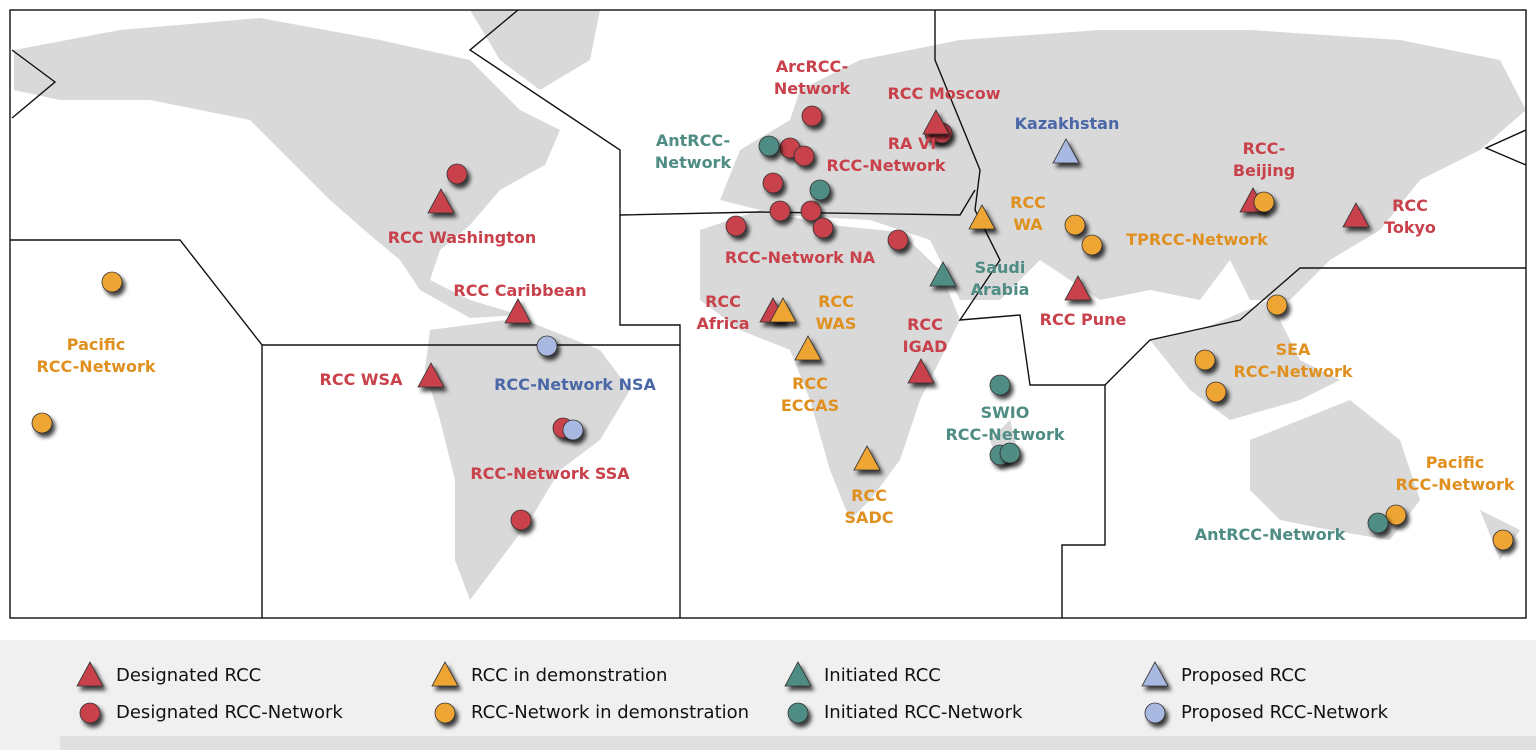 The width and height of the screenshot is (1536, 750). Describe the element at coordinates (1028, 224) in the screenshot. I see `place-label: WA` at that location.